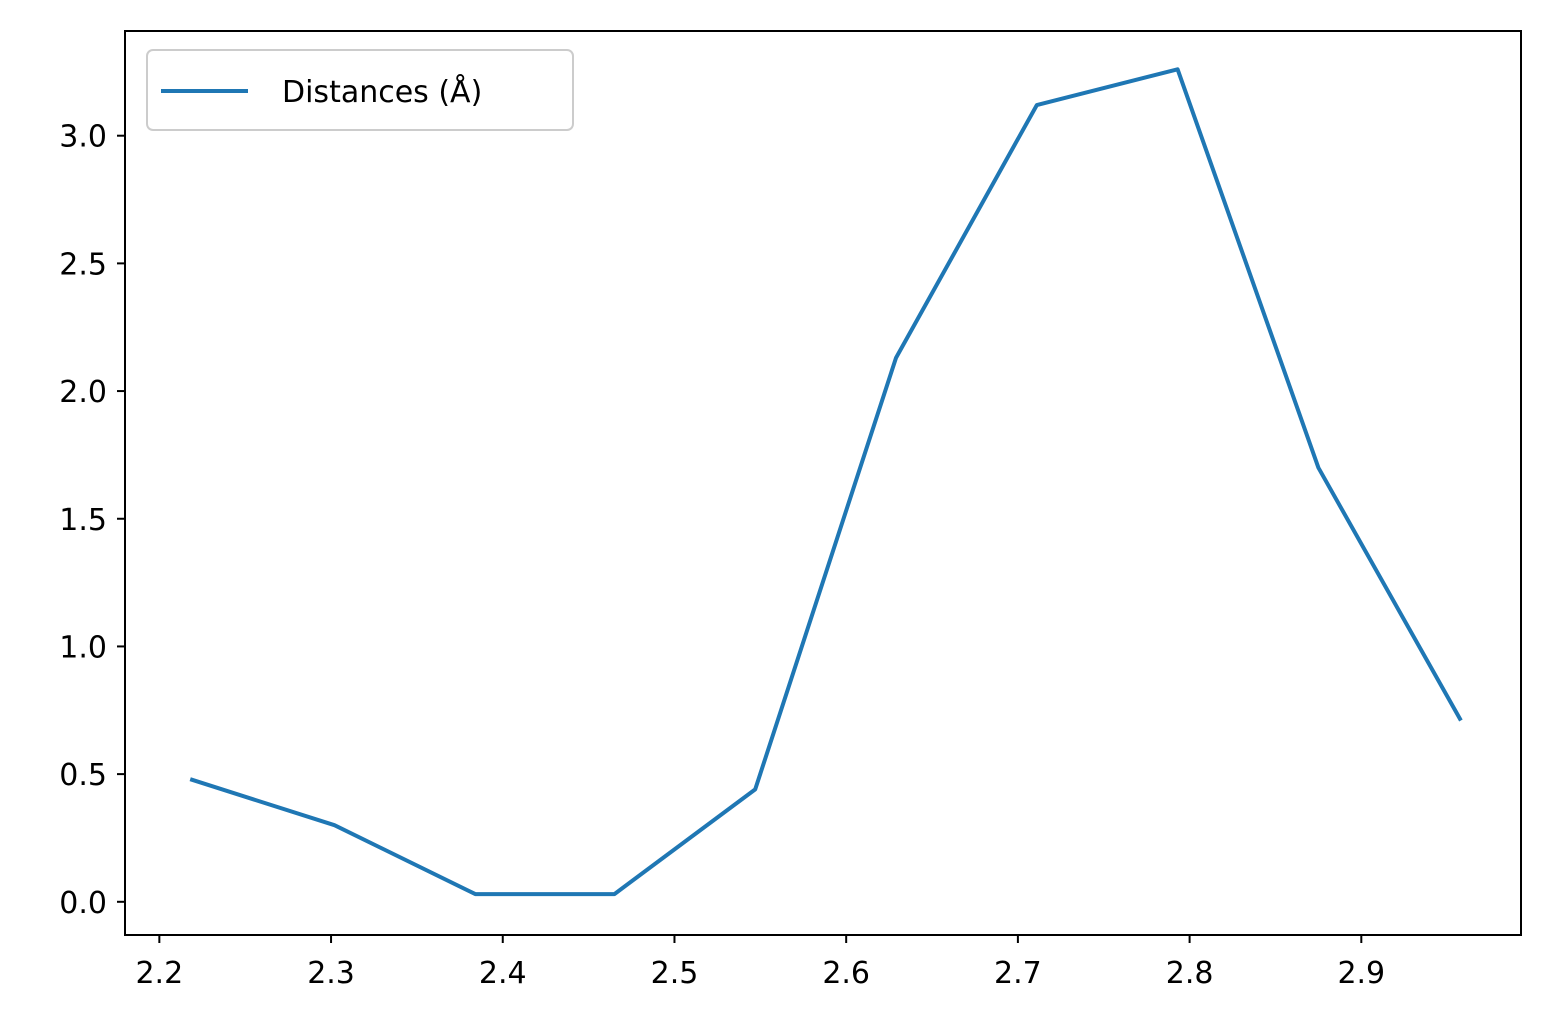  I want to click on x-tick-label: 2.4, so click(503, 973).